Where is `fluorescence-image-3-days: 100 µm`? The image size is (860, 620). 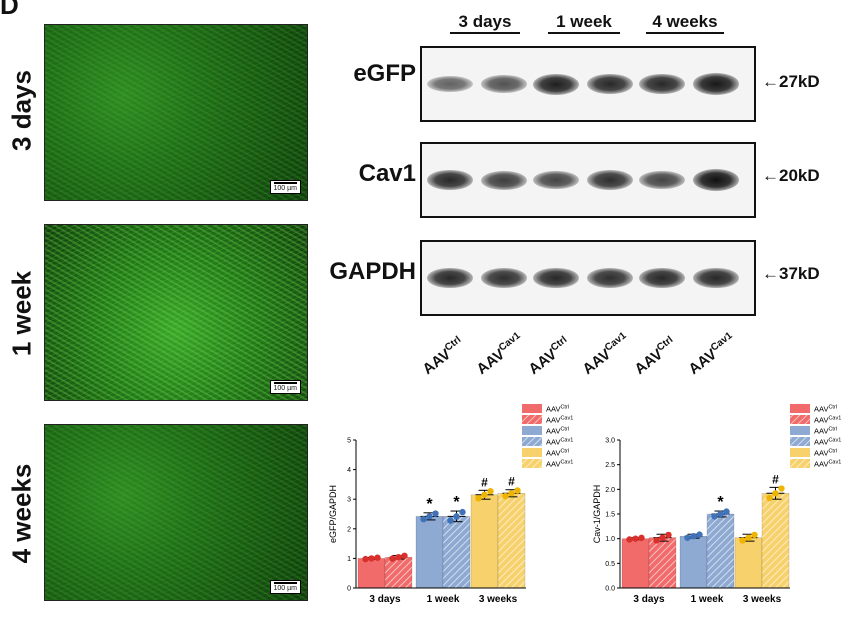 fluorescence-image-3-days: 100 µm is located at coordinates (176, 112).